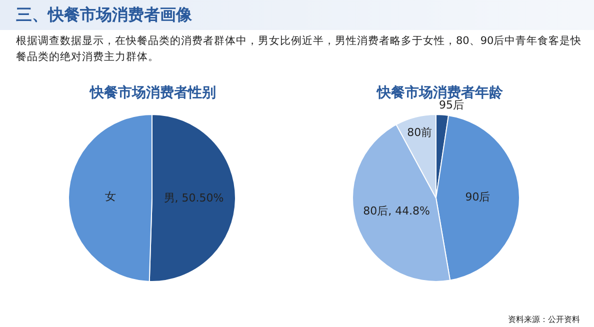 The image size is (594, 327). I want to click on text: 三、快餐市场消费者画像, so click(104, 15).